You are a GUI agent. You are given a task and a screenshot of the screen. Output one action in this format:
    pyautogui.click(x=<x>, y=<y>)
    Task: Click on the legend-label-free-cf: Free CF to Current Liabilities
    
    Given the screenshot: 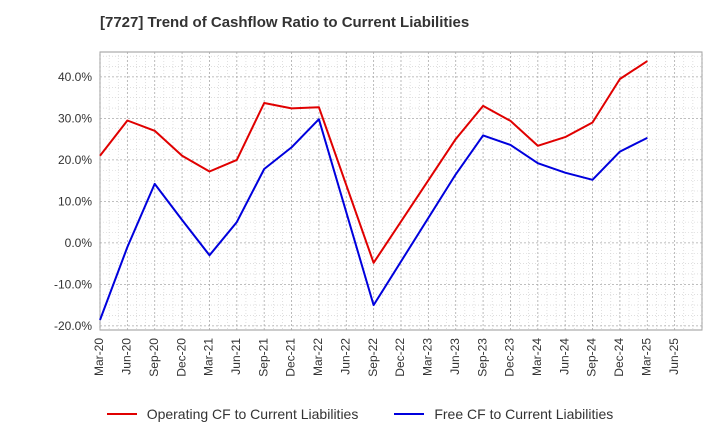 What is the action you would take?
    pyautogui.click(x=524, y=414)
    